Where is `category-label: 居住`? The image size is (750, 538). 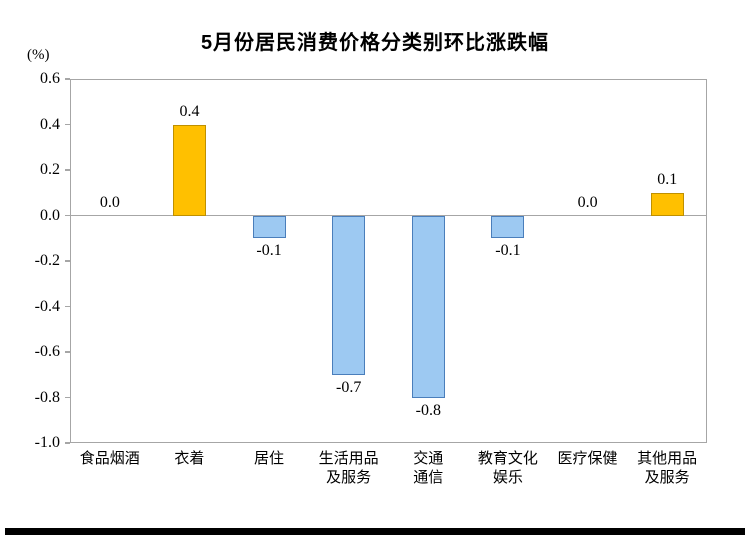
category-label: 居住 is located at coordinates (269, 459).